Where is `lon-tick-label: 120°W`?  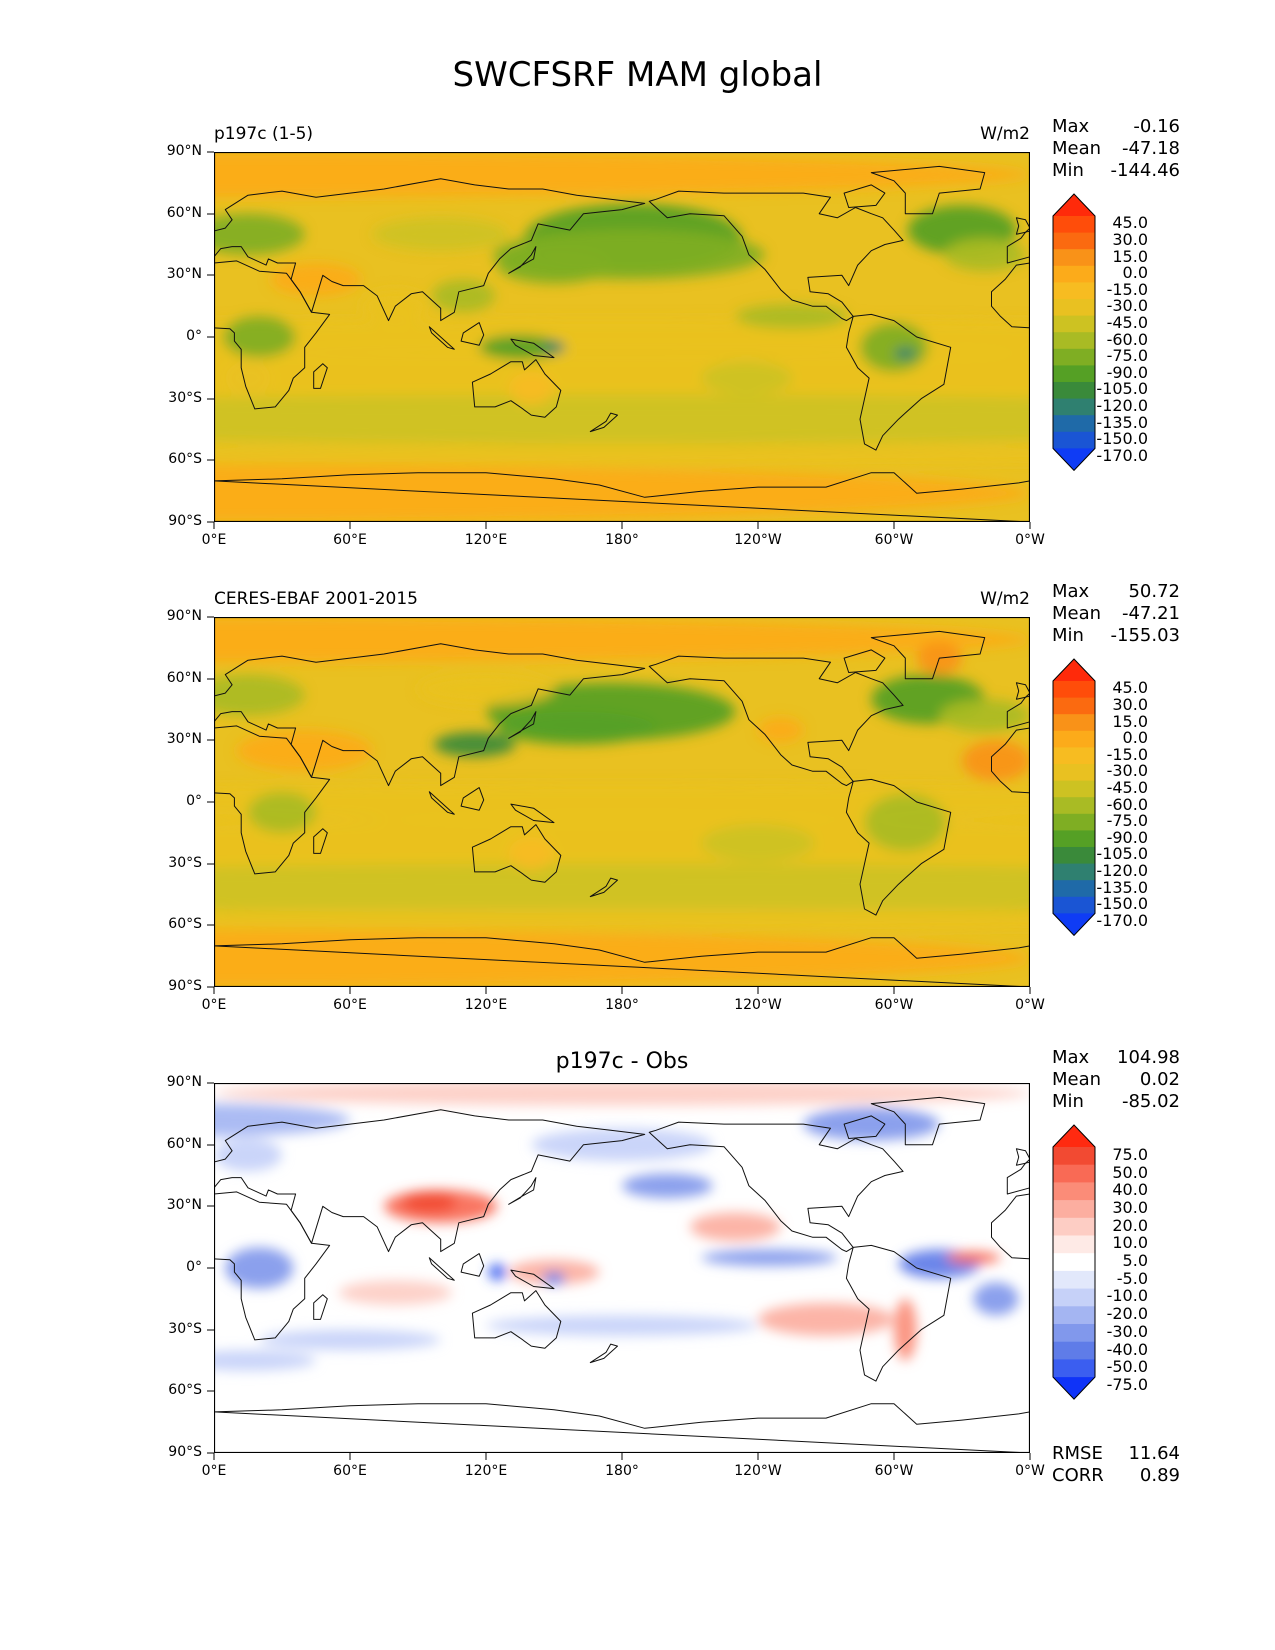 lon-tick-label: 120°W is located at coordinates (758, 540).